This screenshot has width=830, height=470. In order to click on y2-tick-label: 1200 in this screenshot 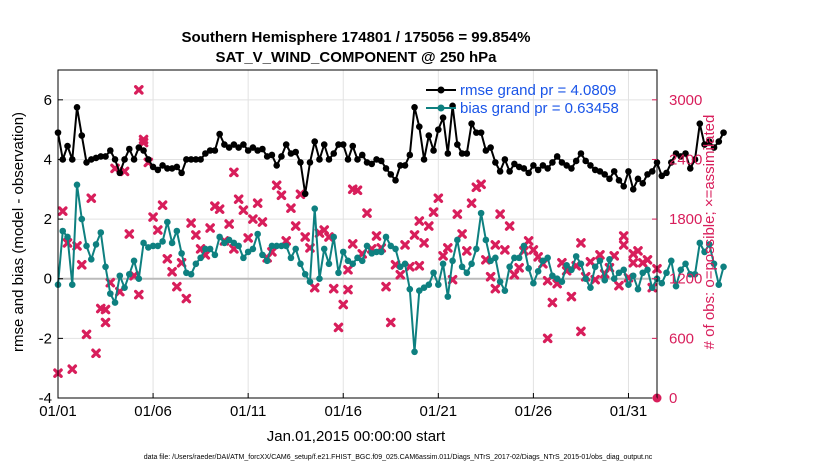, I will do `click(685, 279)`.